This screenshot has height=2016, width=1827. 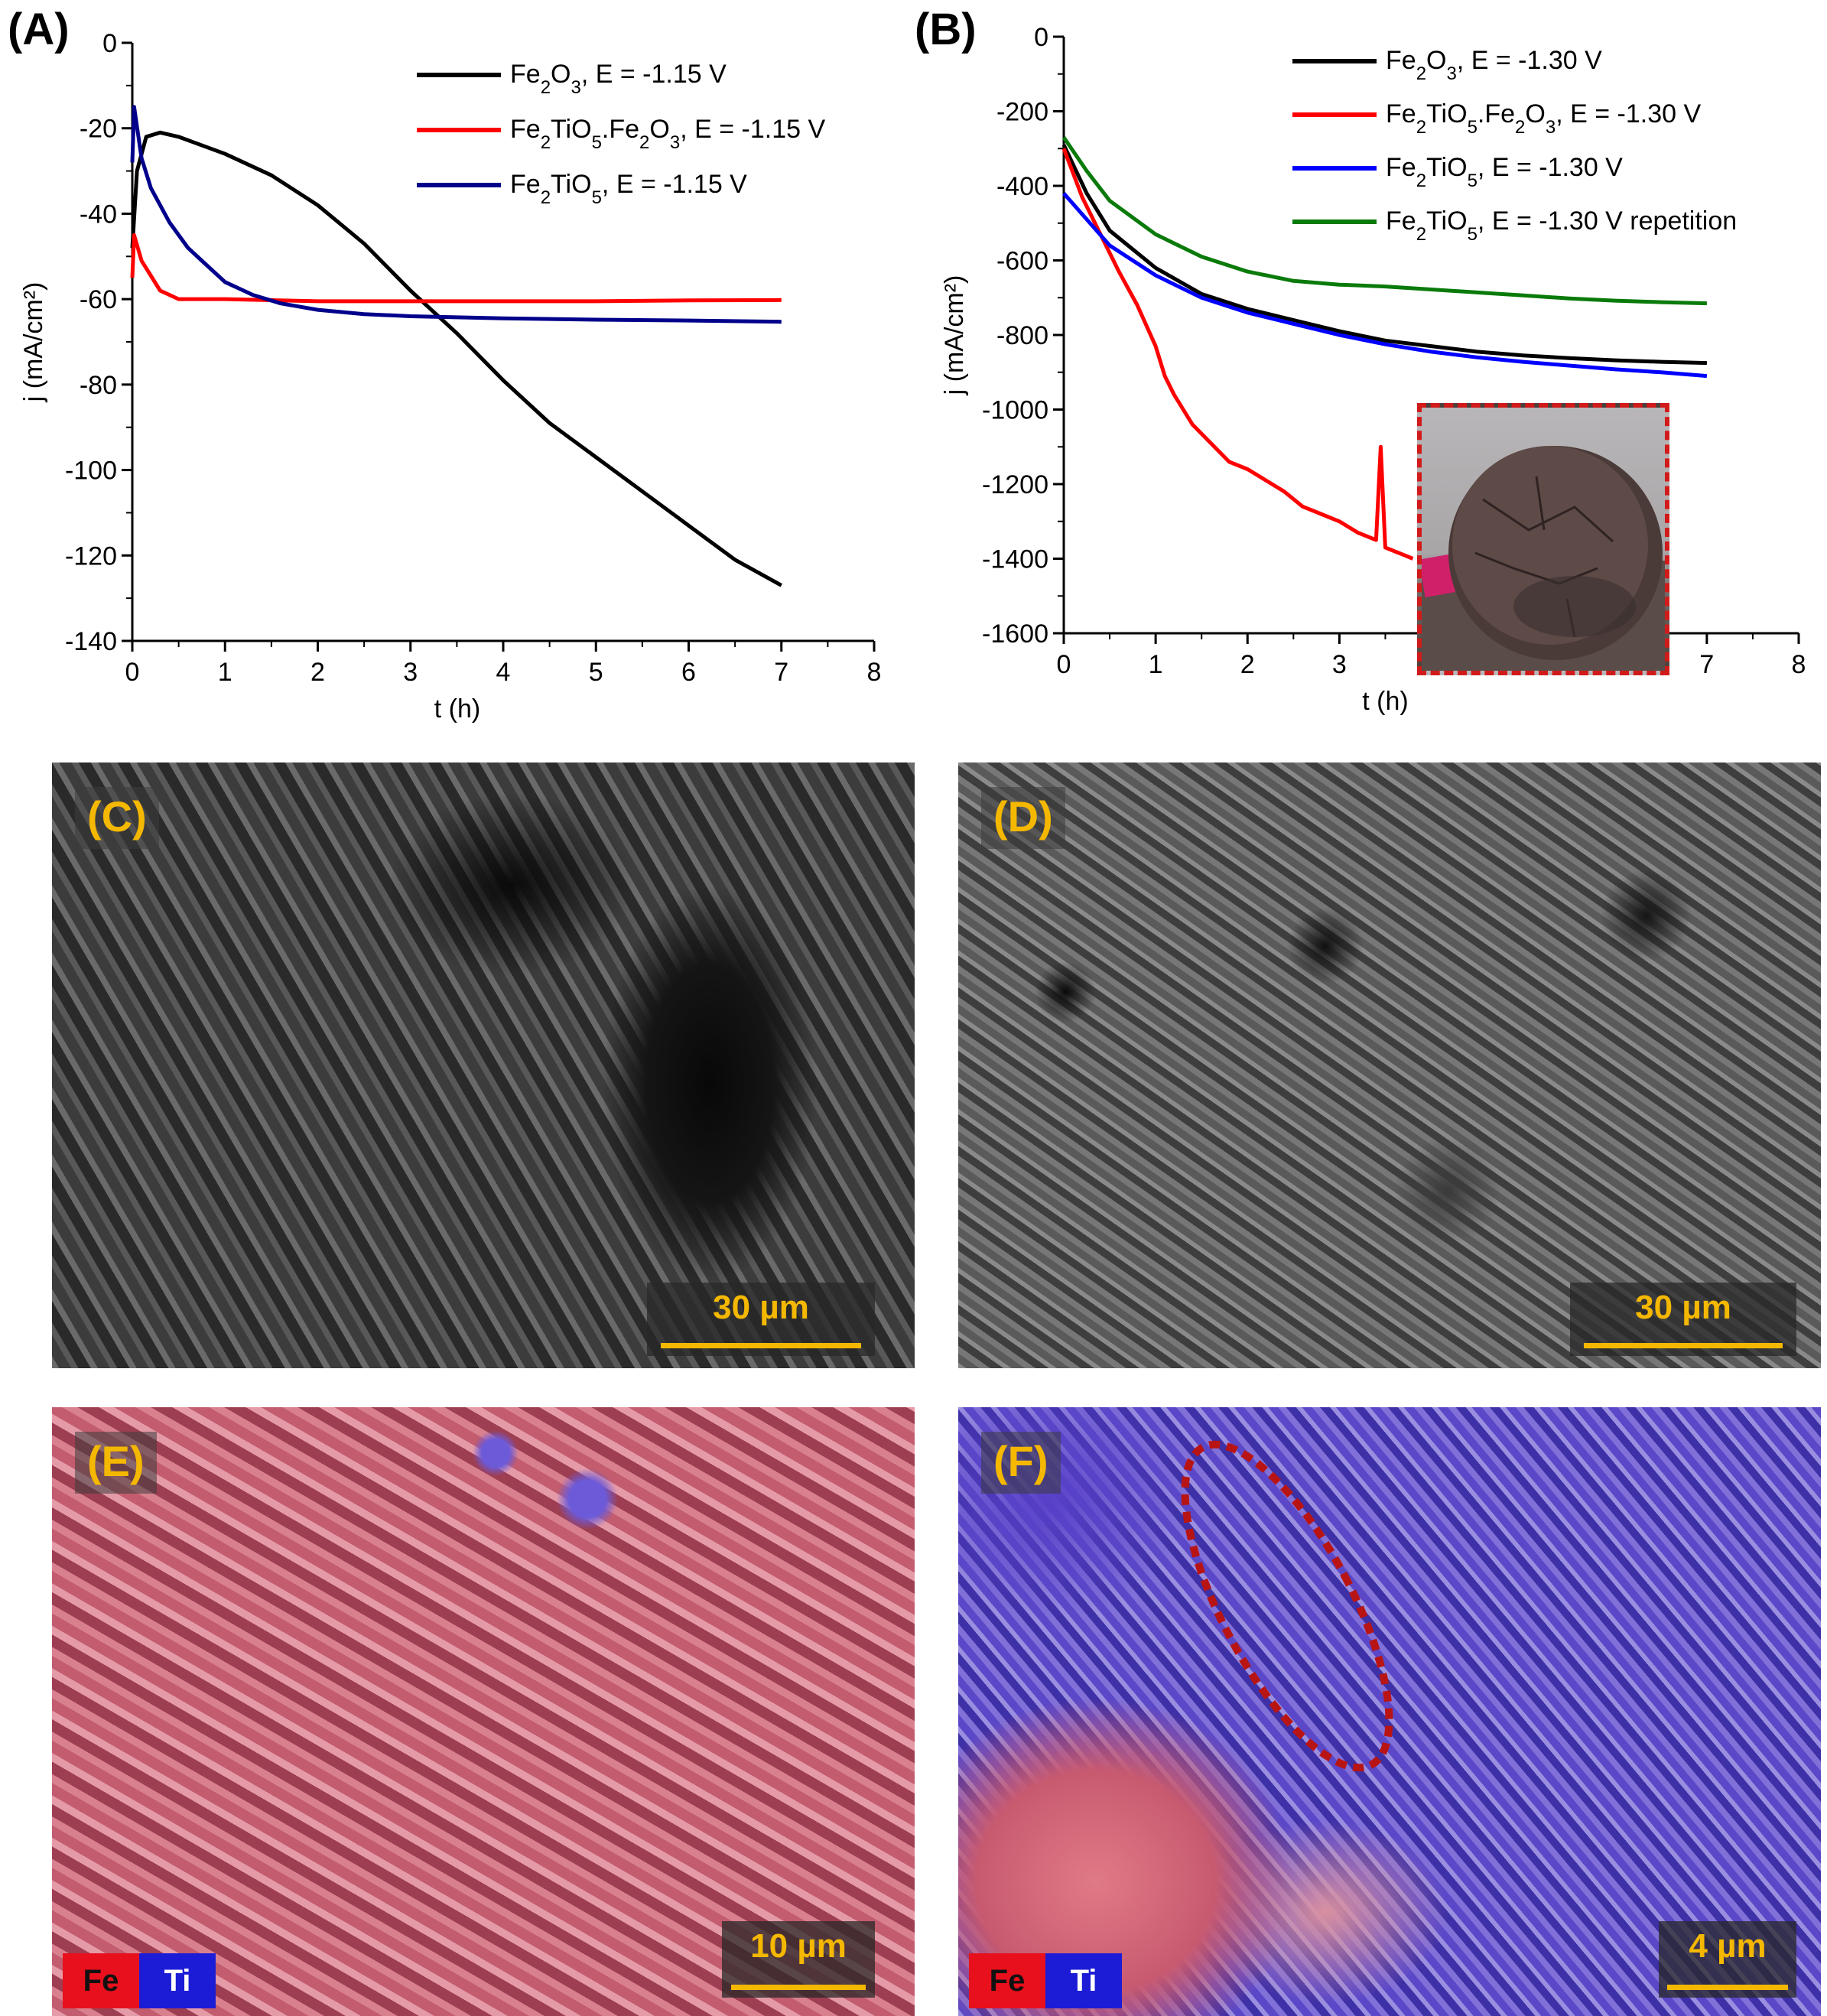 I want to click on panel-label-d: (D), so click(x=1023, y=818).